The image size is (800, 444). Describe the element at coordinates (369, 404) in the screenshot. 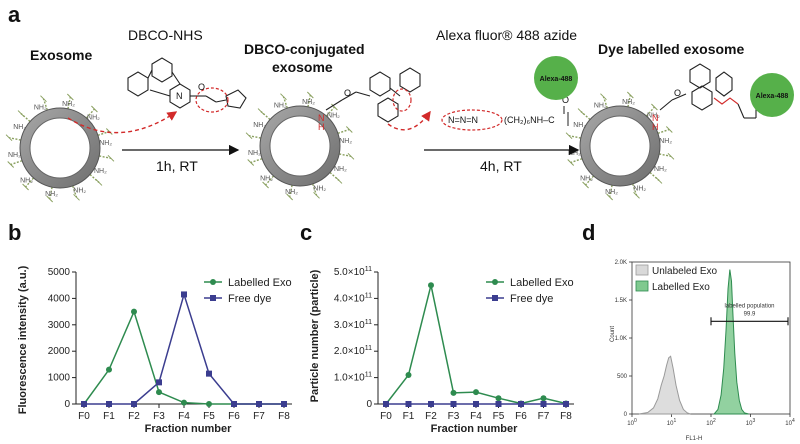

I see `y-tick-label: 0` at that location.